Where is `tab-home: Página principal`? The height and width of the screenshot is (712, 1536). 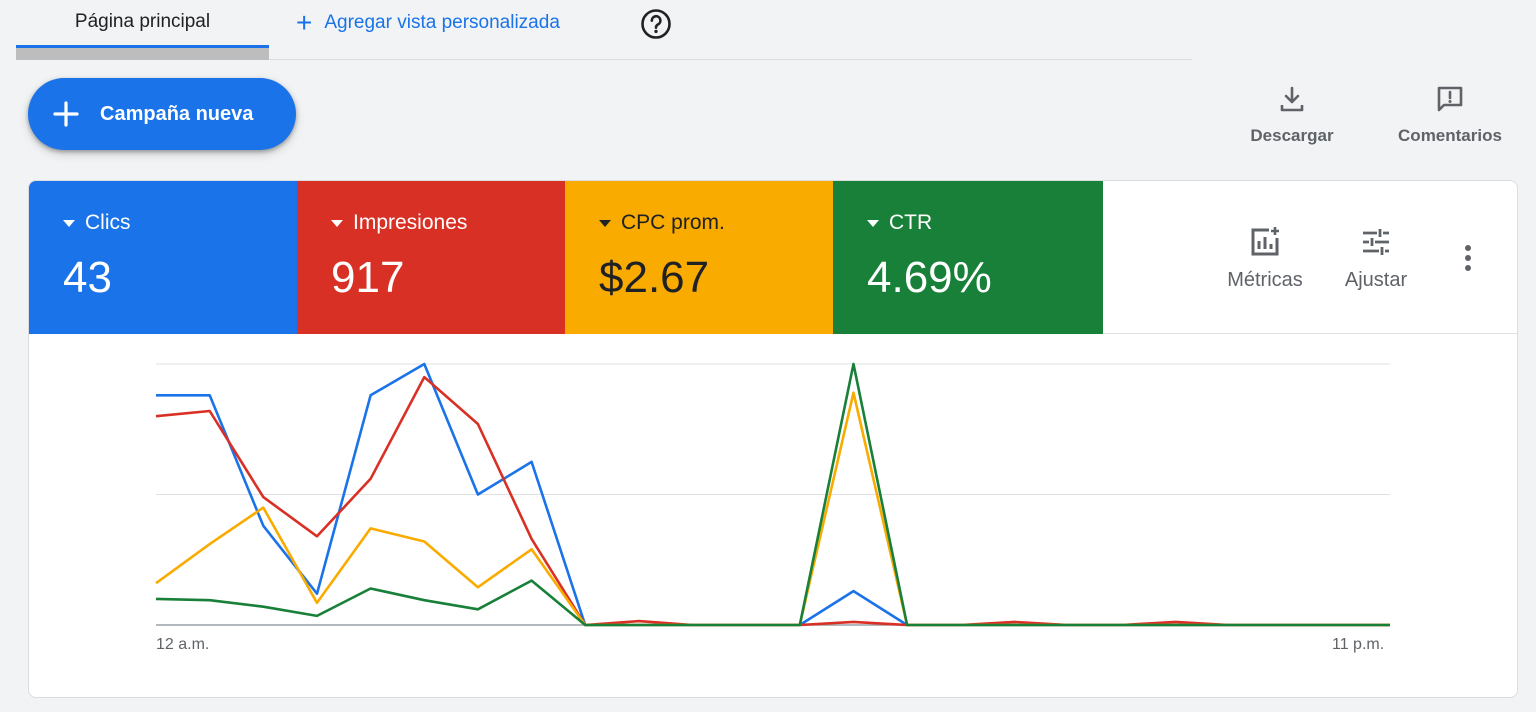
tab-home: Página principal is located at coordinates (142, 30).